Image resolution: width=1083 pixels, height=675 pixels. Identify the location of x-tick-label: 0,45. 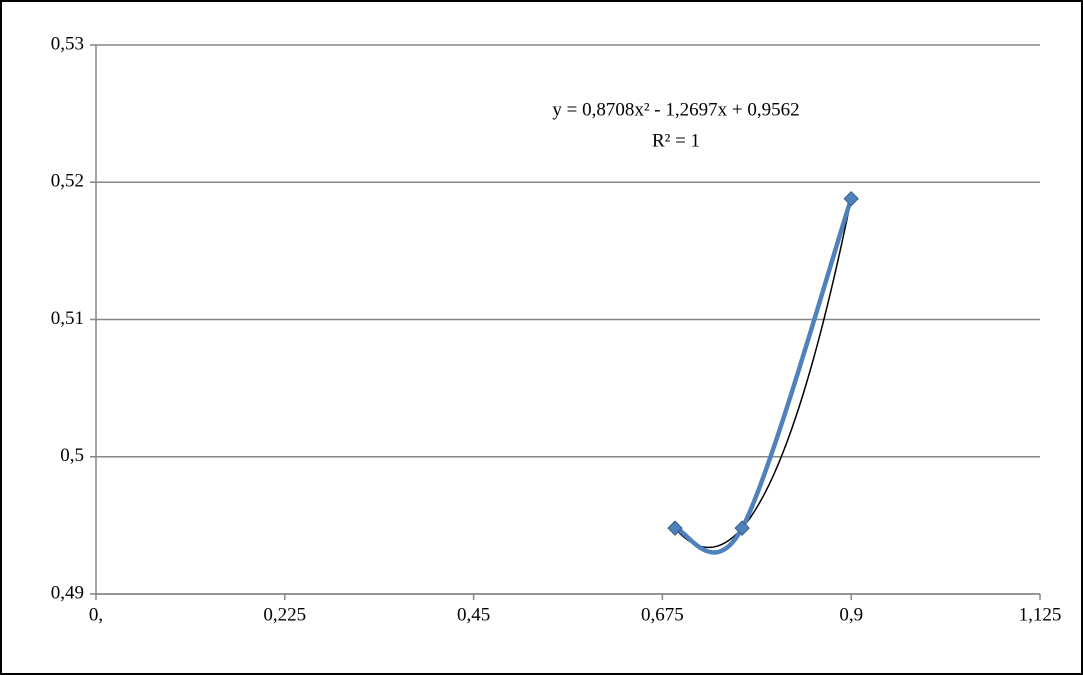
(473, 614).